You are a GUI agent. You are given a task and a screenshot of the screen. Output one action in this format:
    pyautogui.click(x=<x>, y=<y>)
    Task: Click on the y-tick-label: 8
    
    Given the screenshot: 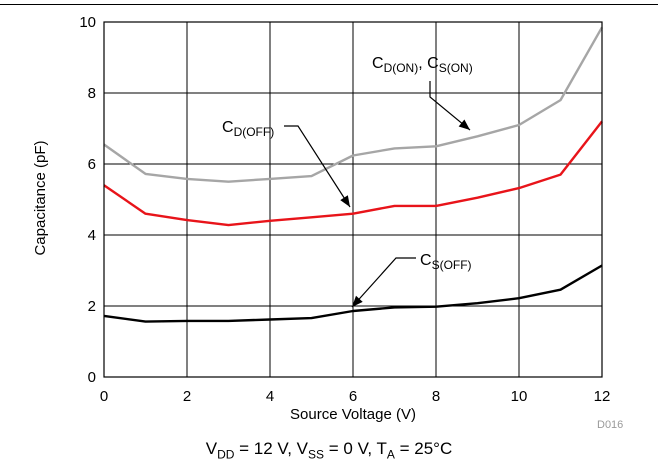 What is the action you would take?
    pyautogui.click(x=92, y=93)
    